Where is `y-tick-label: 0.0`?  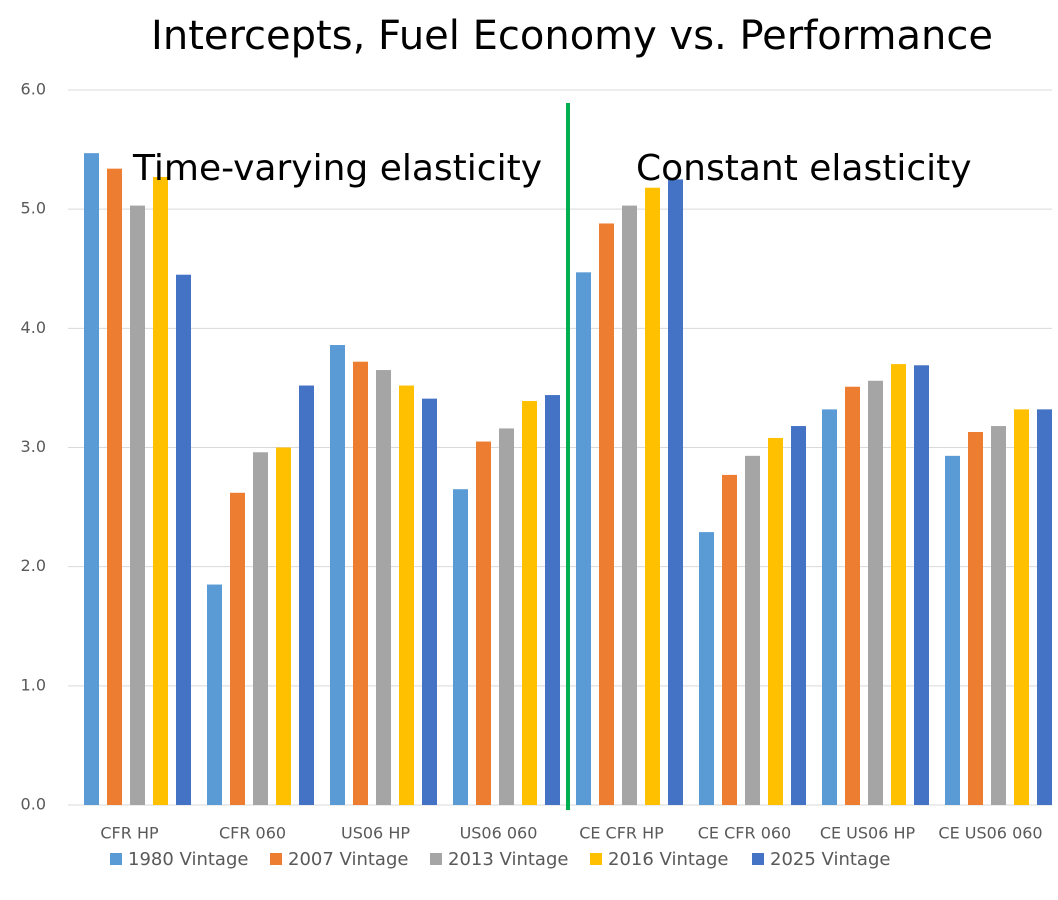 y-tick-label: 0.0 is located at coordinates (33, 804).